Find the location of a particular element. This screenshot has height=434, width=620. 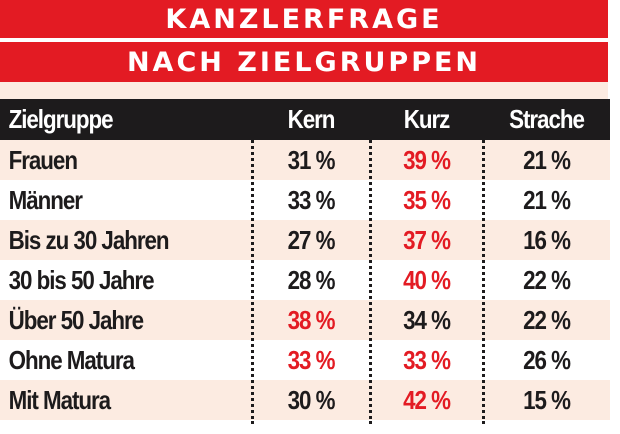

group-label: Ohne Matura is located at coordinates (71, 359).